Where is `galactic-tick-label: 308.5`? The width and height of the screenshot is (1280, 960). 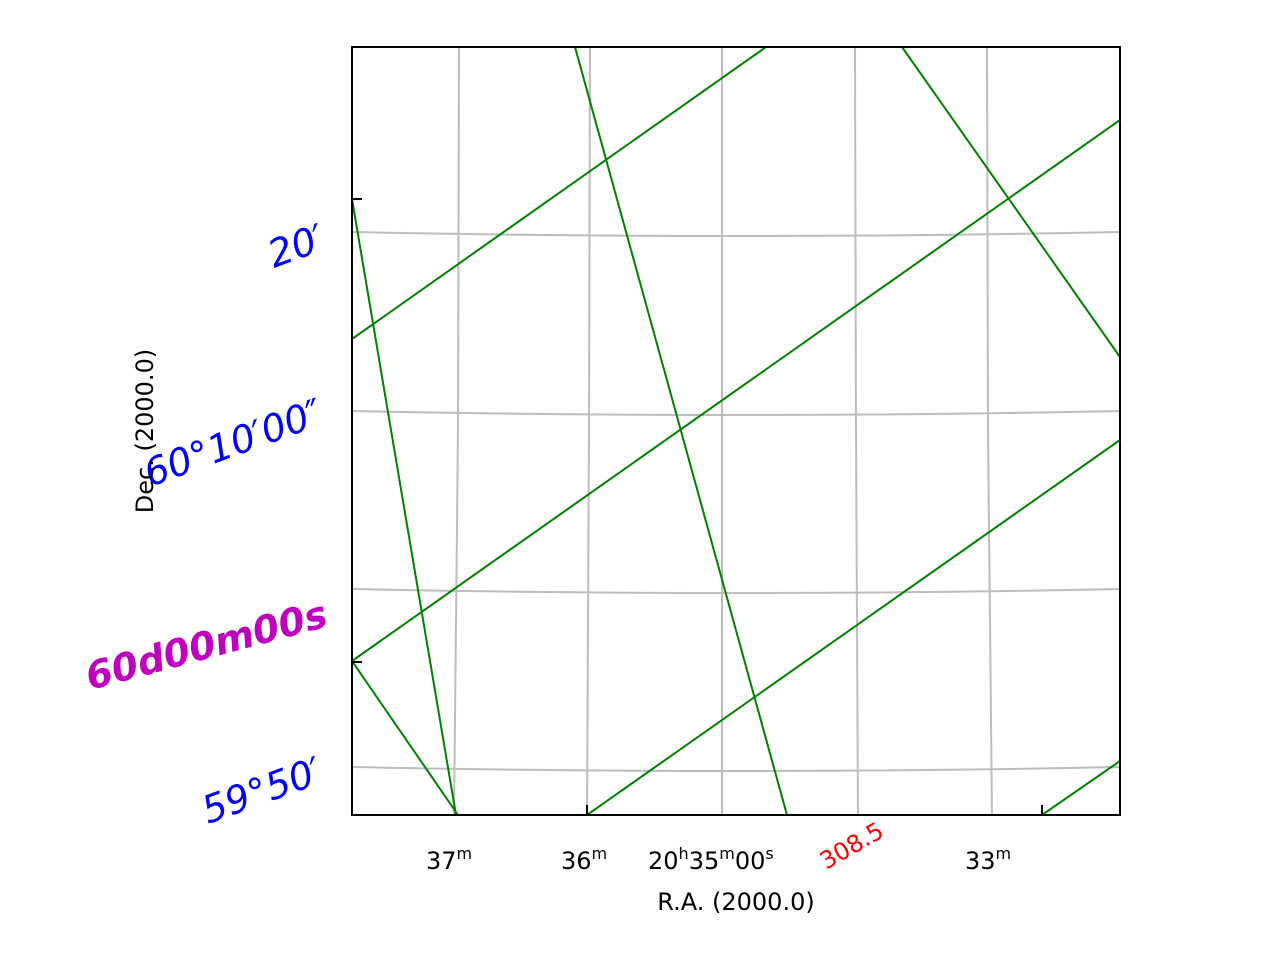 galactic-tick-label: 308.5 is located at coordinates (852, 846).